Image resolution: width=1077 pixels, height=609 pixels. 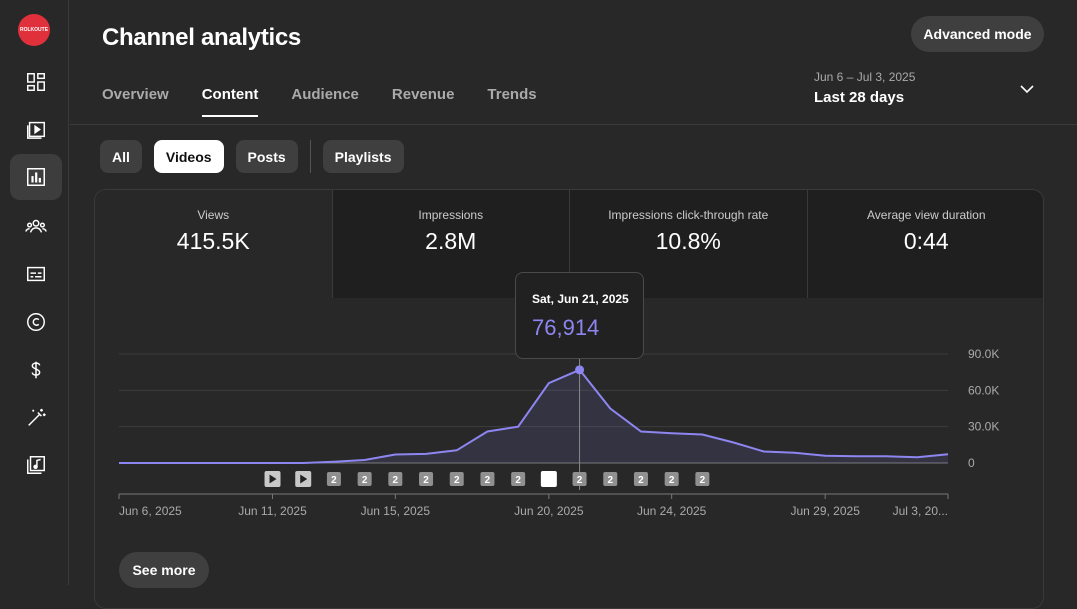 What do you see at coordinates (983, 390) in the screenshot?
I see `y-tick-label: 60.0K` at bounding box center [983, 390].